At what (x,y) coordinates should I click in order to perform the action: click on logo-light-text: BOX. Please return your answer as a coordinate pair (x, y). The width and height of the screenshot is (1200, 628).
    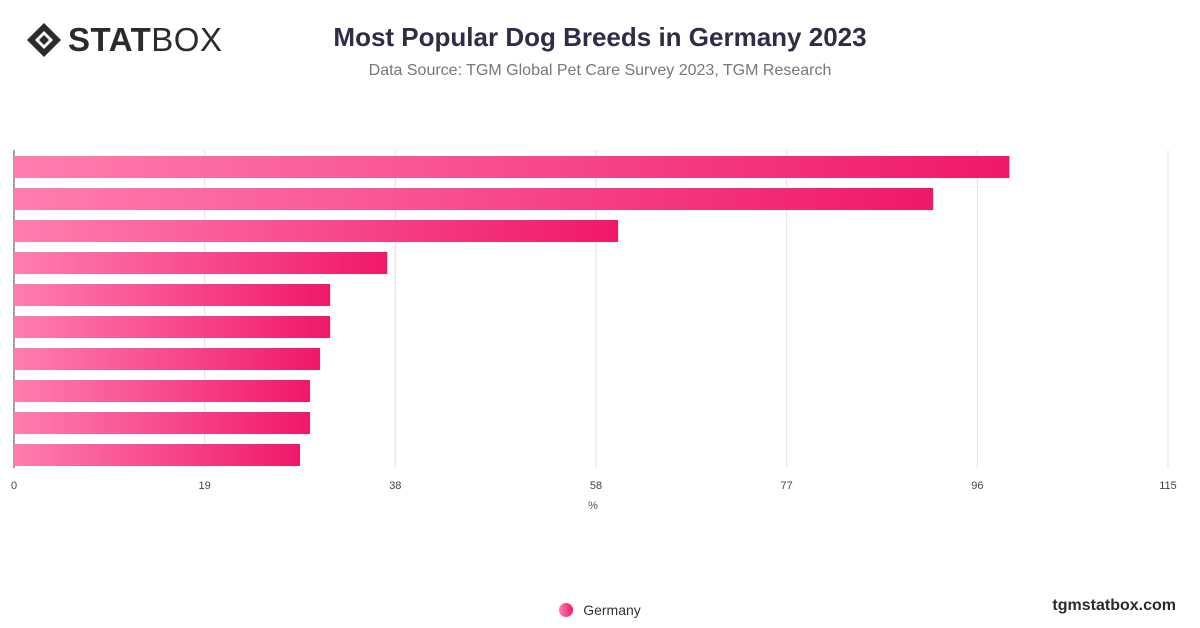
    Looking at the image, I should click on (187, 39).